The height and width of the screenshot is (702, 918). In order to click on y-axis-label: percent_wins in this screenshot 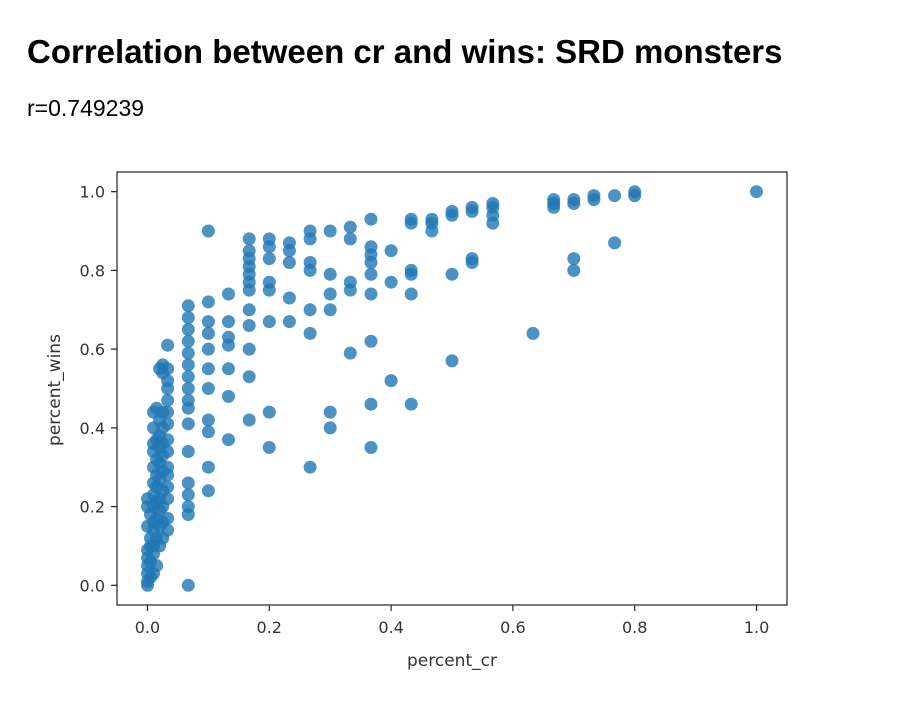, I will do `click(55, 390)`.